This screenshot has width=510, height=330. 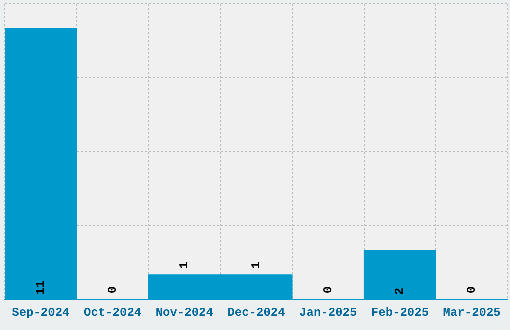 I want to click on x-tick-label: Sep-2024, so click(x=41, y=313).